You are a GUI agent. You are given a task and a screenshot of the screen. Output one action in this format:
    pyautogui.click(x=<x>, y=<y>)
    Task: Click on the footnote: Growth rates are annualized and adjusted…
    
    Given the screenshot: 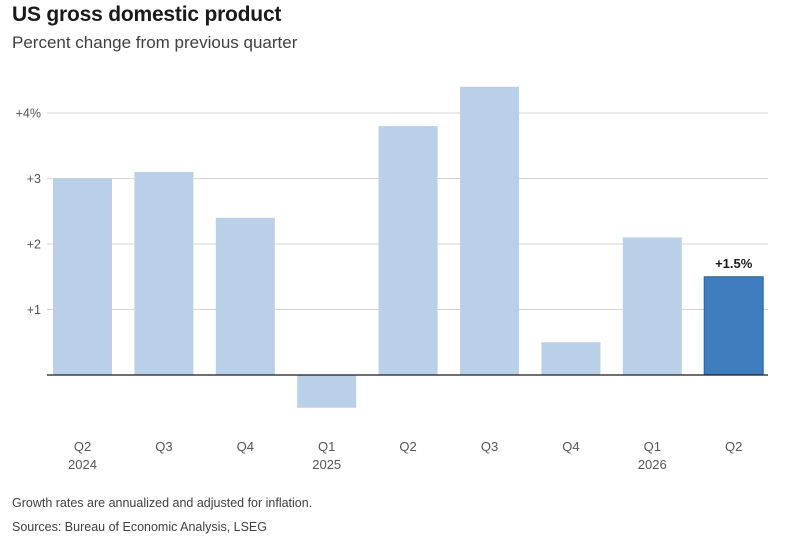 What is the action you would take?
    pyautogui.click(x=162, y=503)
    